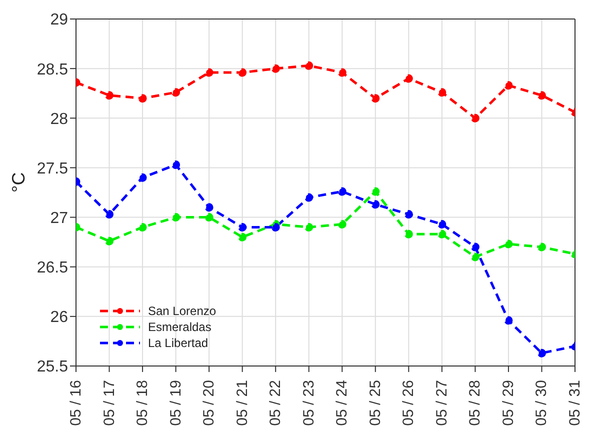 This screenshot has width=594, height=436. I want to click on x-tick-label: 05 / 20, so click(209, 403).